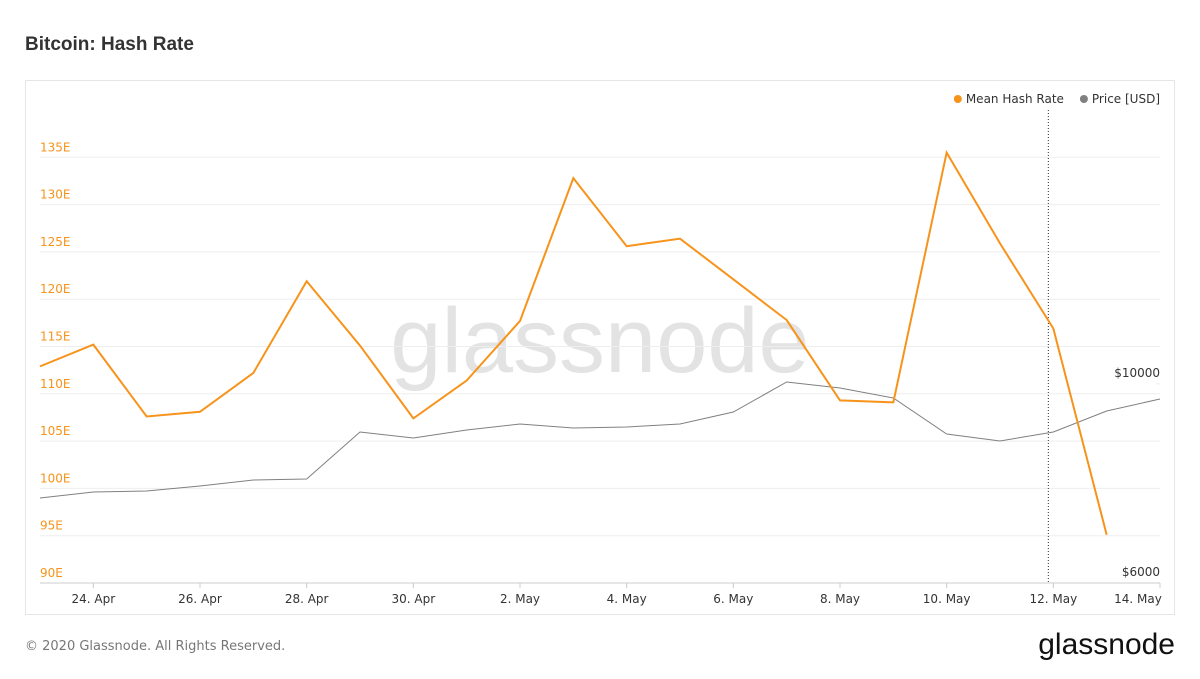  Describe the element at coordinates (413, 599) in the screenshot. I see `x-tick-label: 30. Apr` at that location.